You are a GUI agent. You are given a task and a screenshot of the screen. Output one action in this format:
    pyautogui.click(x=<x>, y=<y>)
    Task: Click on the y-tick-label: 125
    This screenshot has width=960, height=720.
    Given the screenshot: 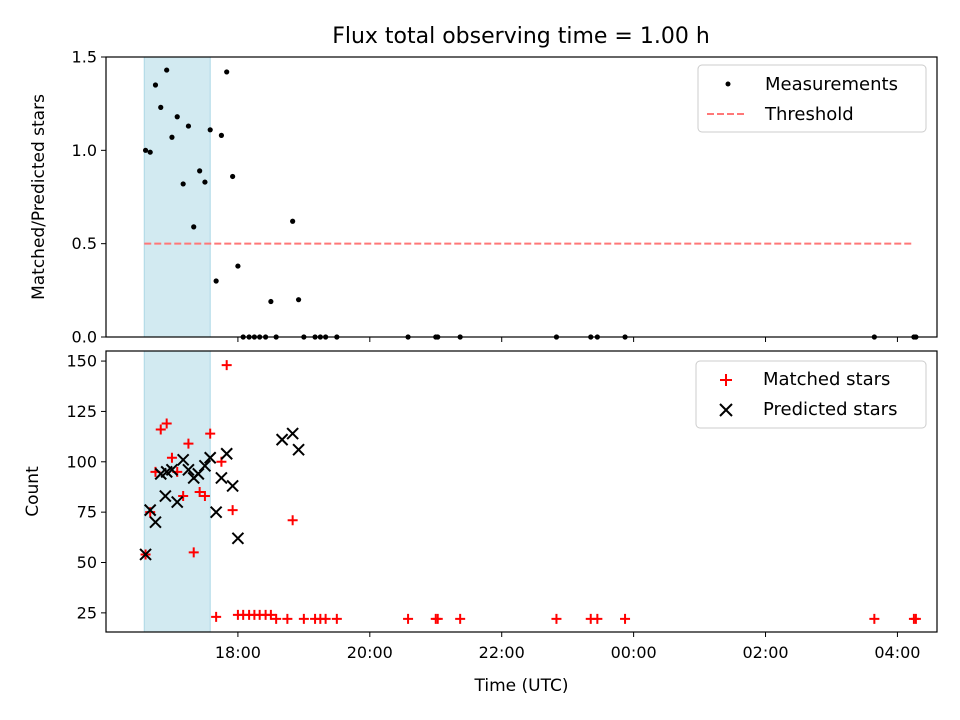 What is the action you would take?
    pyautogui.click(x=81, y=411)
    